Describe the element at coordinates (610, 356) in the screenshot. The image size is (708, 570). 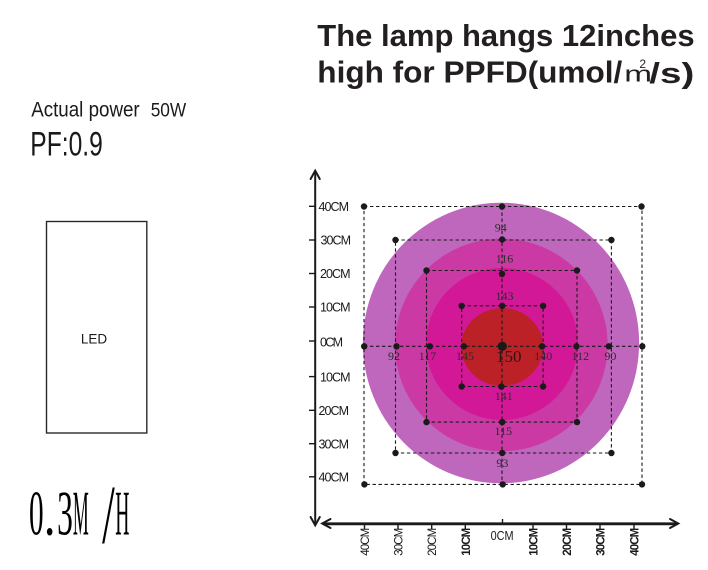
I see `svg-text: 90` at that location.